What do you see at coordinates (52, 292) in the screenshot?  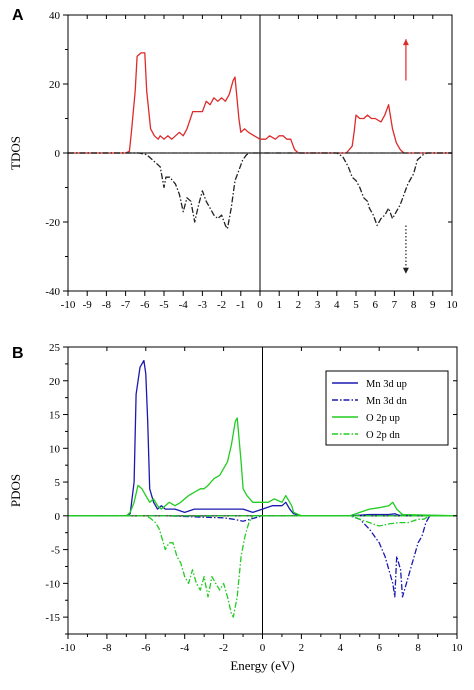 I see `y-tick-label: -40` at bounding box center [52, 292].